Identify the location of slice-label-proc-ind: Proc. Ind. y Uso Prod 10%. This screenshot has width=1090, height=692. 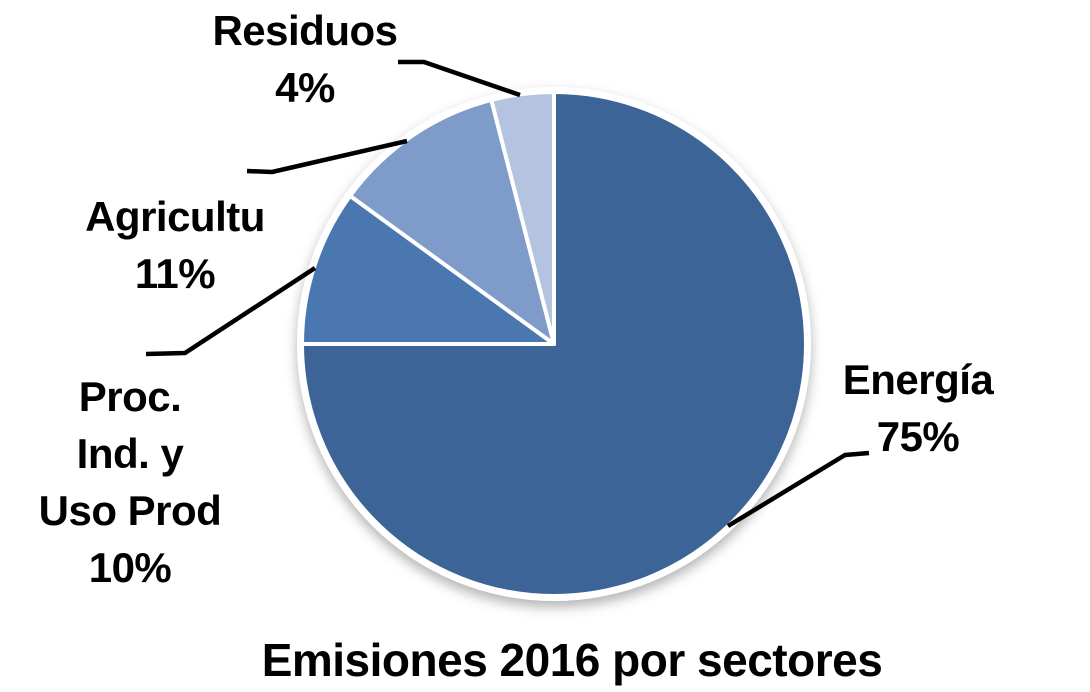
(130, 482).